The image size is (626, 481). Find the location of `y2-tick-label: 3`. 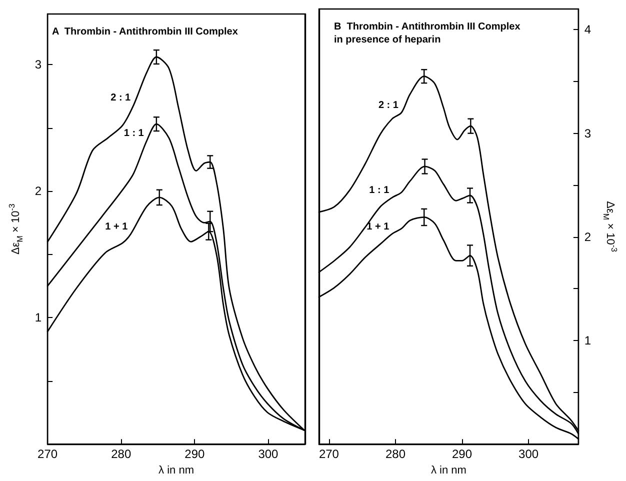

y2-tick-label: 3 is located at coordinates (588, 133).